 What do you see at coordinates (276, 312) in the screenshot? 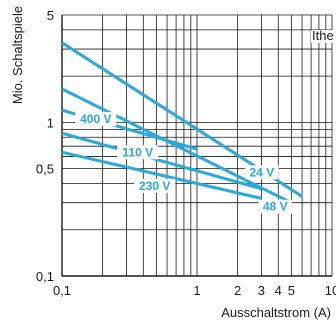
I see `x-axis-label: Ausschaltstrom (A)` at bounding box center [276, 312].